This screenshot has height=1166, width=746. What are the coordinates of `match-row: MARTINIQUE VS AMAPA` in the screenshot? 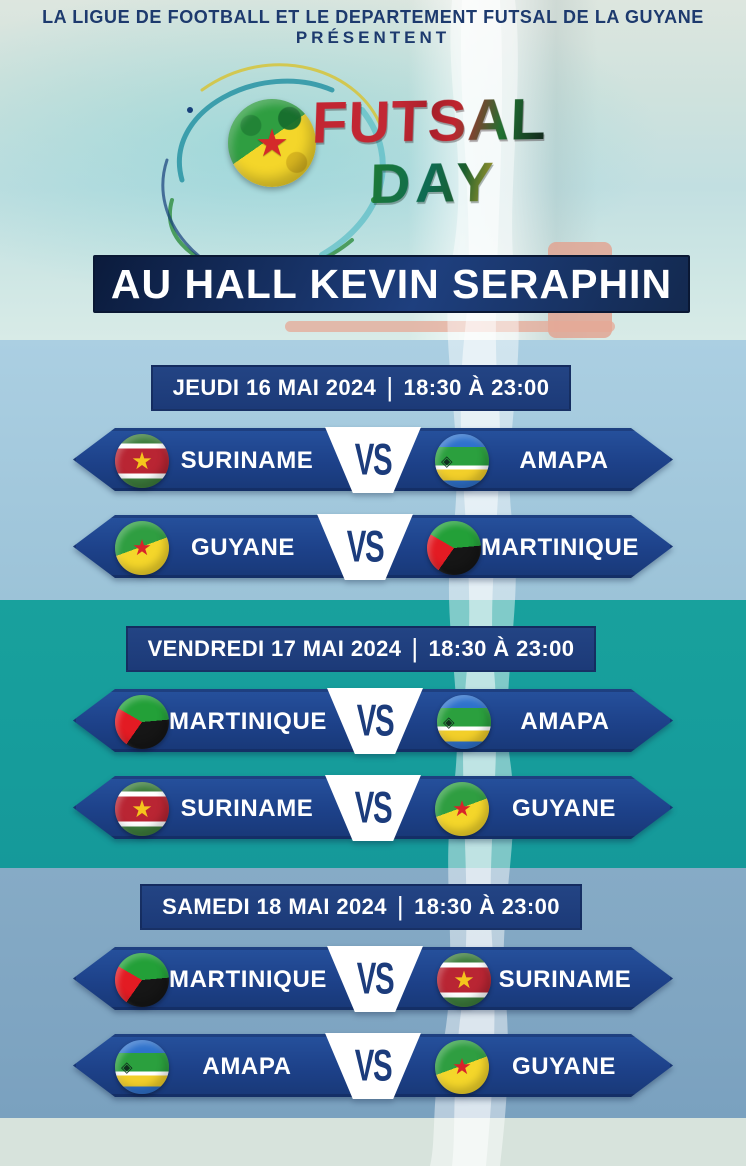 It's located at (373, 721).